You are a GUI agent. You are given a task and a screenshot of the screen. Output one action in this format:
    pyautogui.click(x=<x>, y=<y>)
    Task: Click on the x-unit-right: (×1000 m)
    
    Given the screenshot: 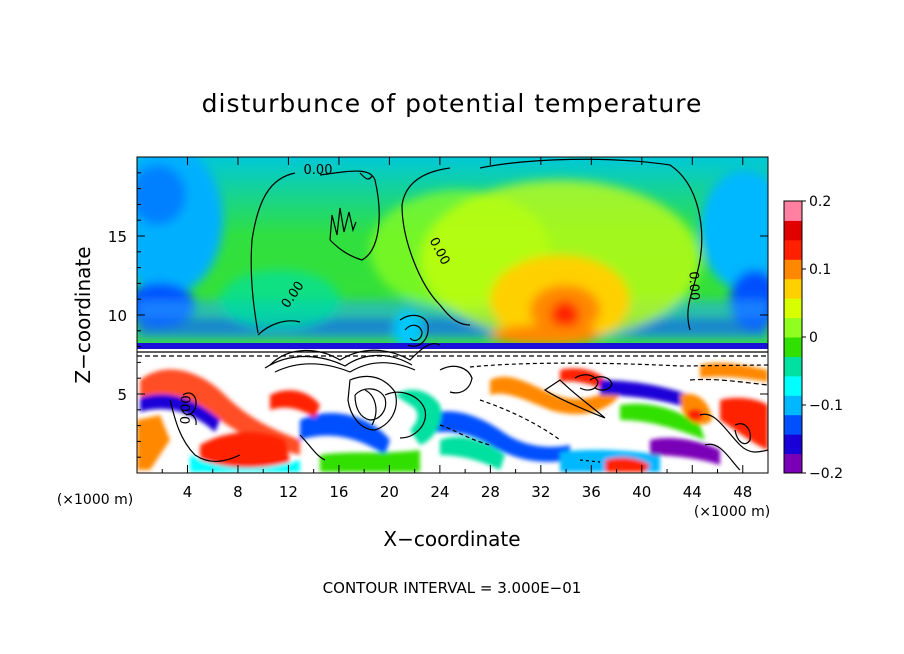 What is the action you would take?
    pyautogui.click(x=732, y=512)
    